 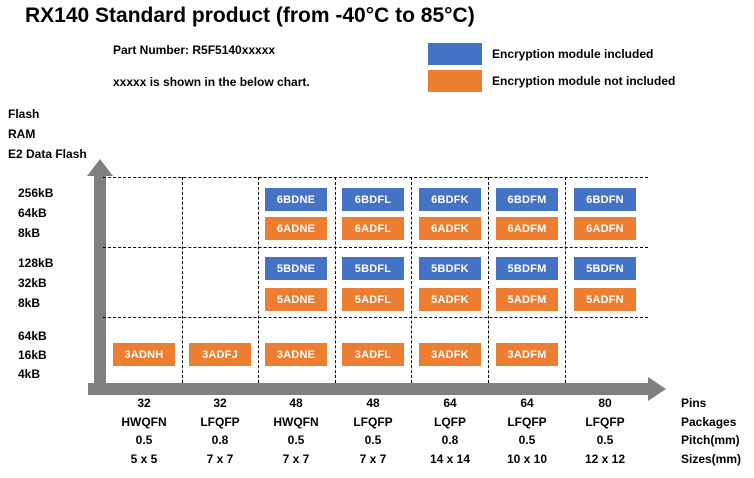 I want to click on part-chip-3ADFK: 3ADFK, so click(x=450, y=354).